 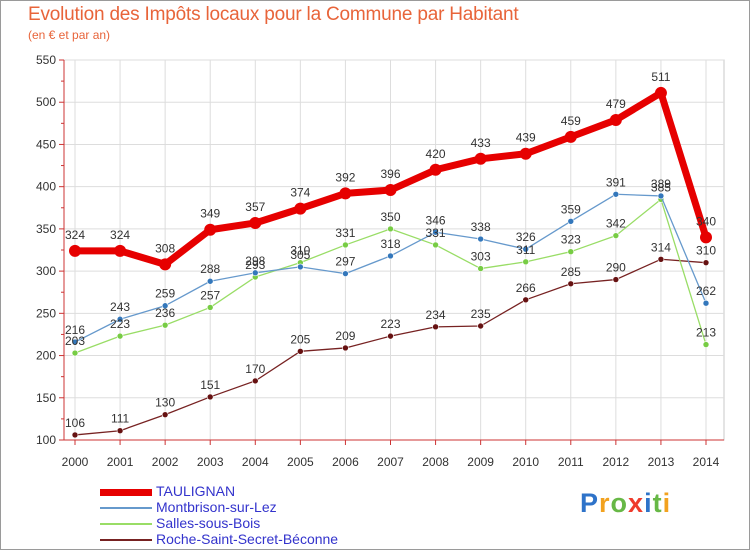 What do you see at coordinates (481, 257) in the screenshot?
I see `data-label: 303` at bounding box center [481, 257].